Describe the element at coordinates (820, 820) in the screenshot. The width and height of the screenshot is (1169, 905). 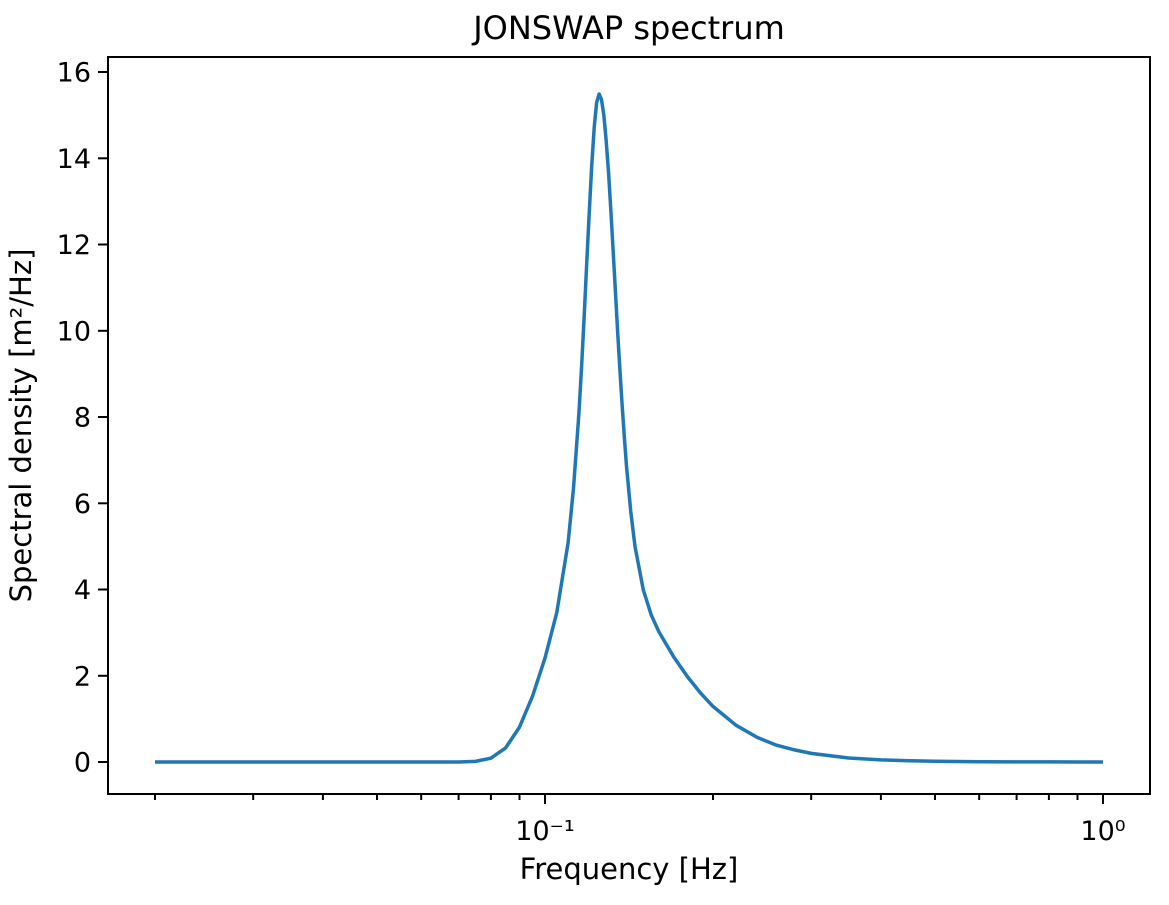
I see `x-major-ticks: 10⁻¹ 10⁰` at that location.